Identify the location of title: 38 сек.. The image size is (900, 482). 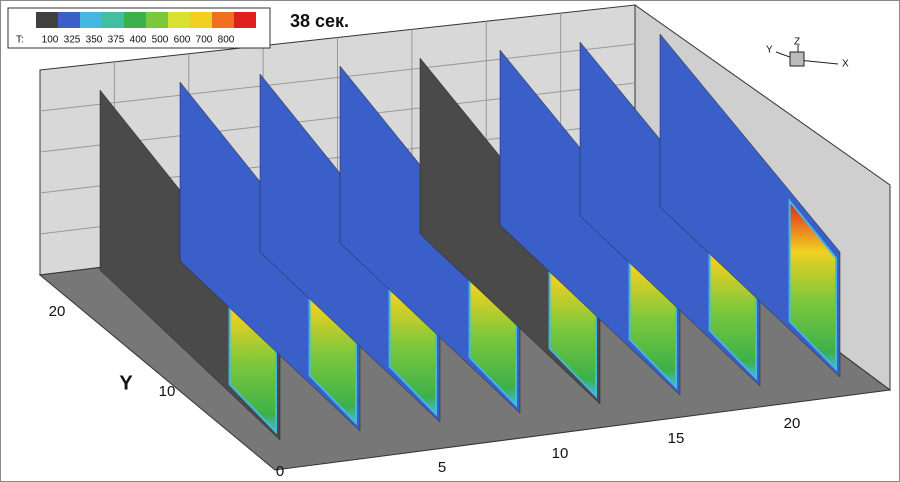
(319, 21).